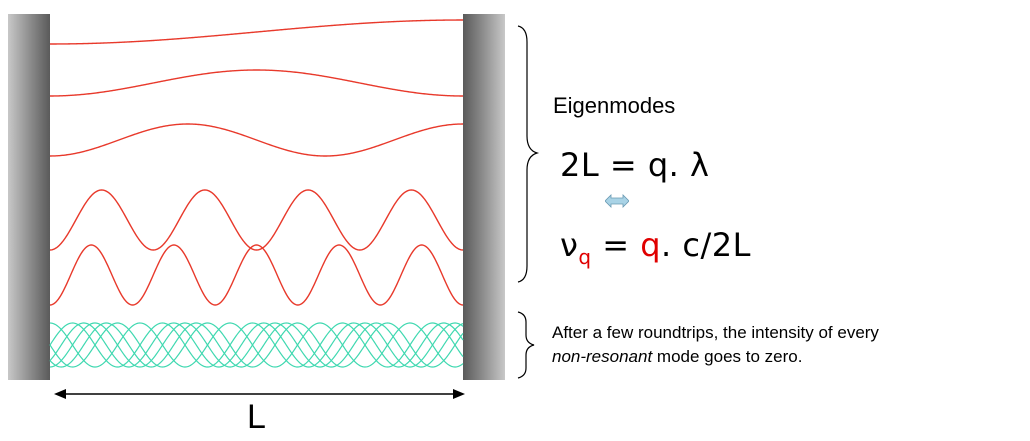  I want to click on equation1-equals: =, so click(623, 165).